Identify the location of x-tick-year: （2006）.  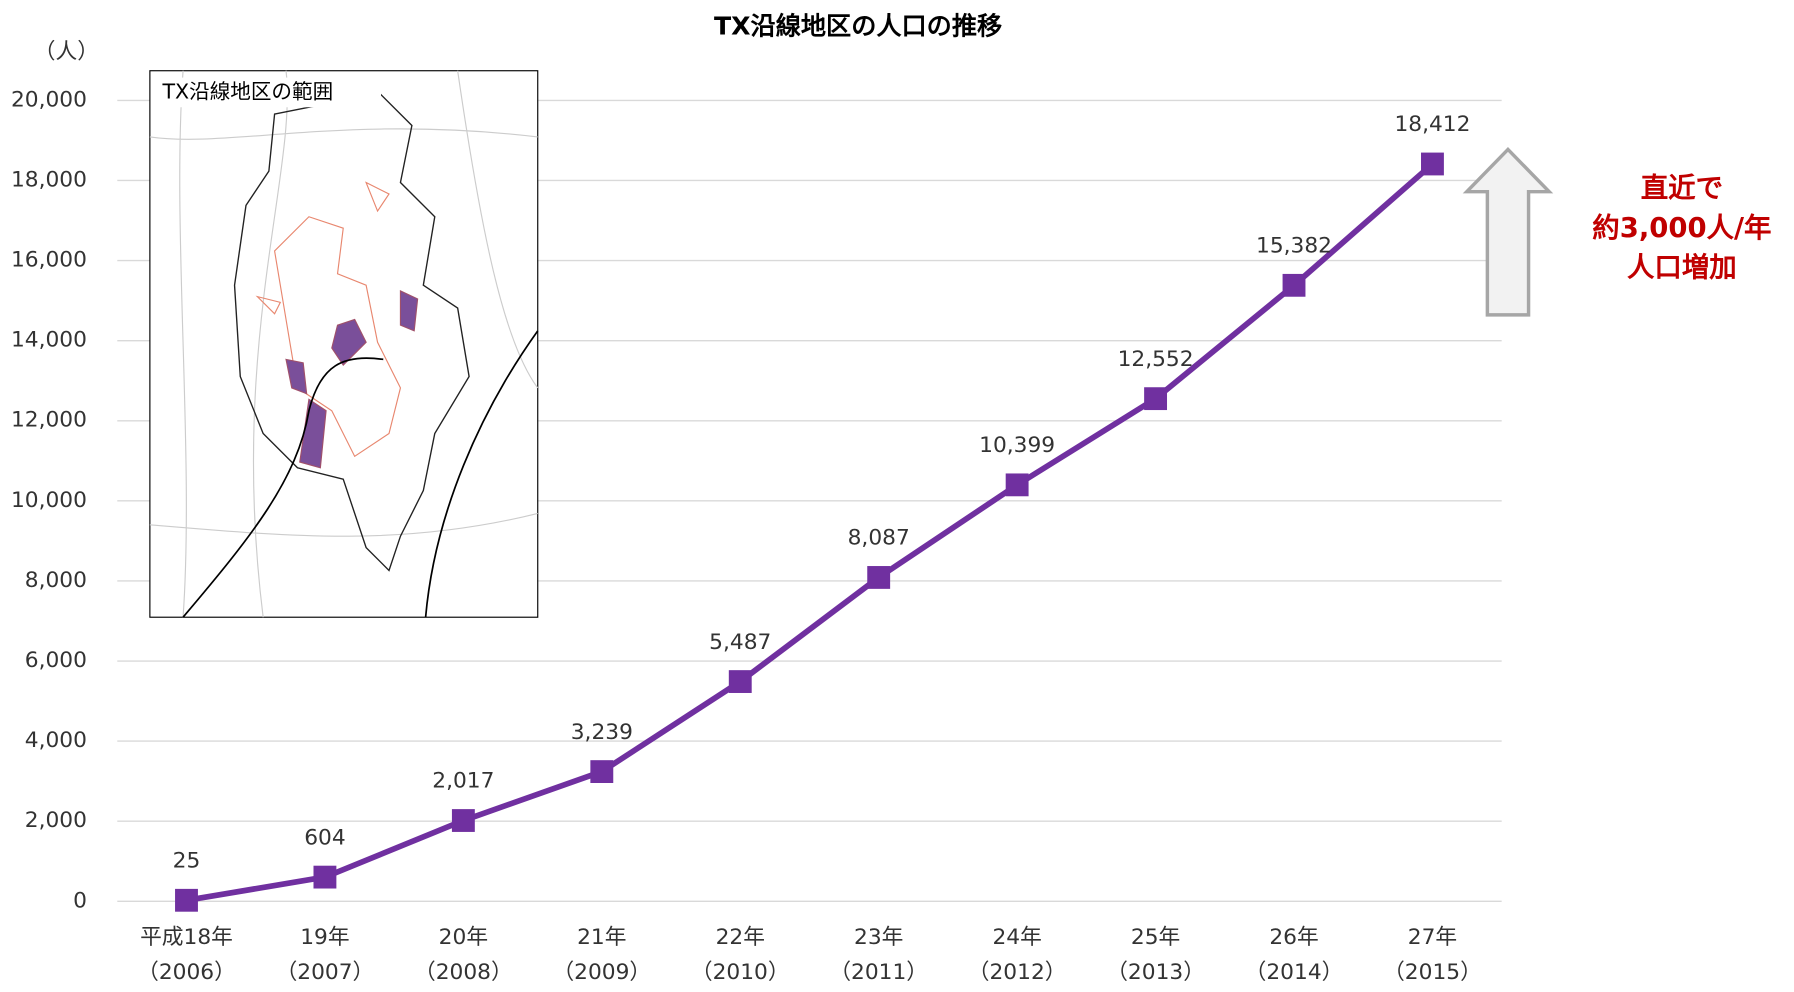
(186, 972).